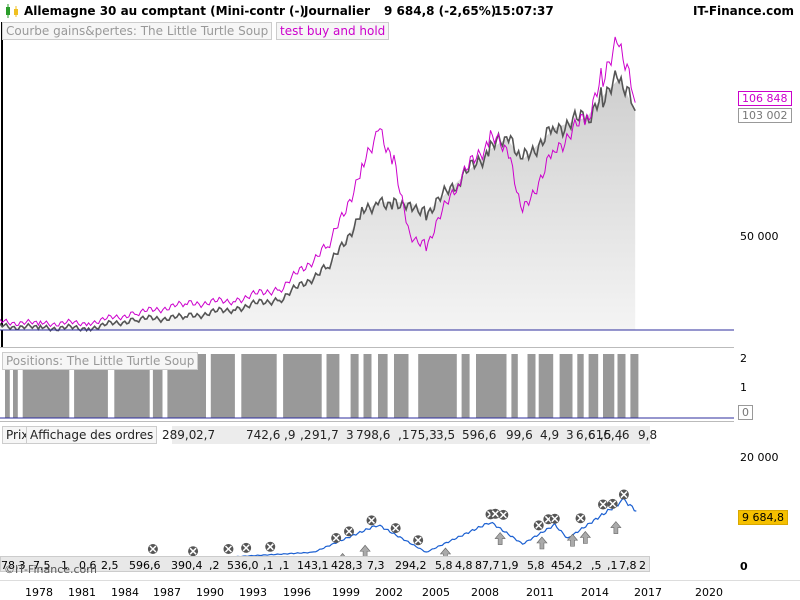 The width and height of the screenshot is (800, 600). Describe the element at coordinates (367, 387) in the screenshot. I see `positions-panel: Positions: The Little Turtle Soup` at that location.